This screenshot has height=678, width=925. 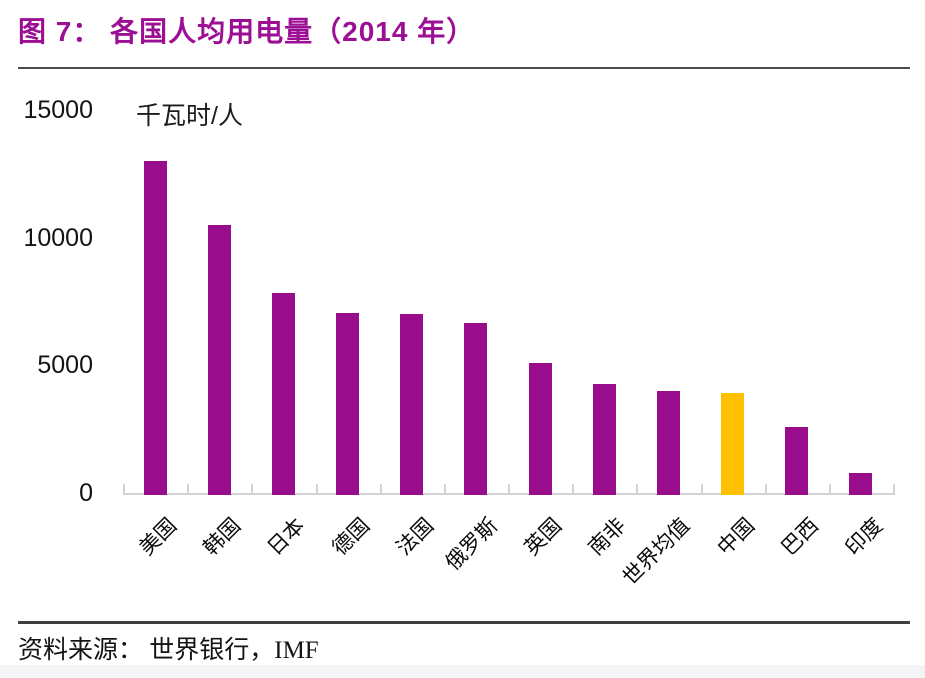 I want to click on y-axis-unit-label: 千瓦时/人, so click(x=189, y=116).